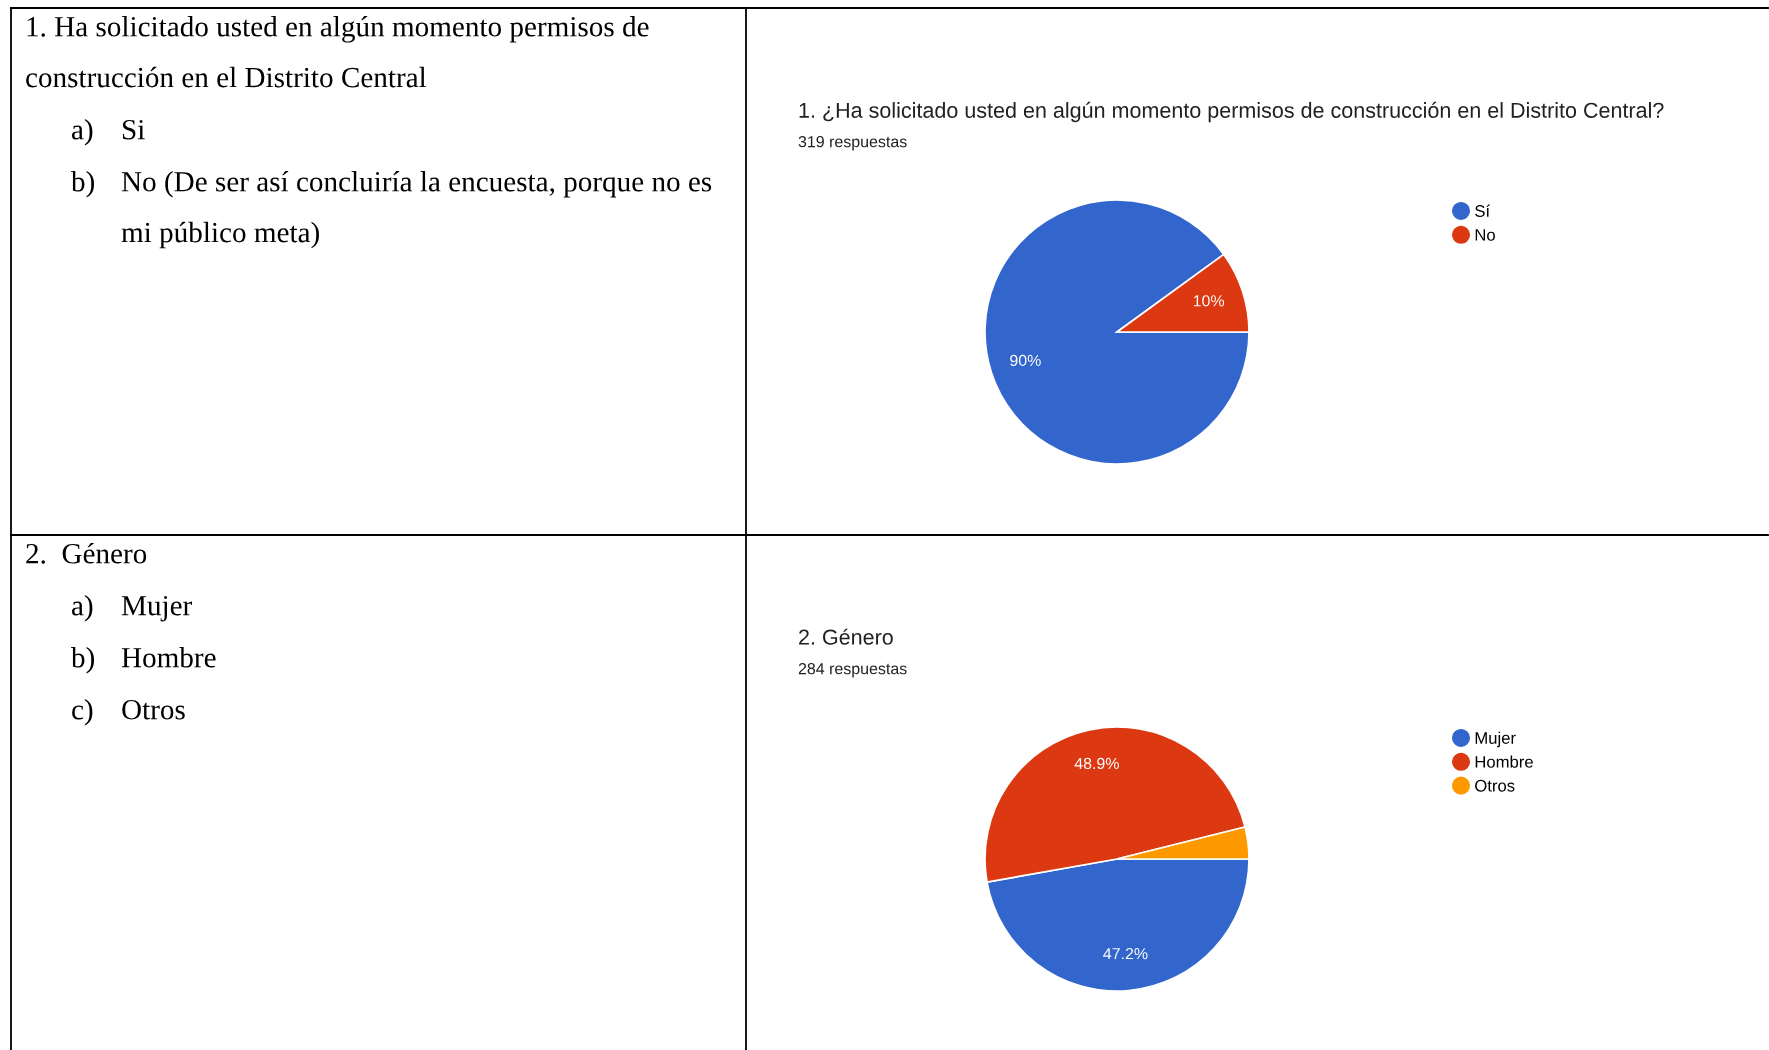 The image size is (1769, 1050). Describe the element at coordinates (1504, 761) in the screenshot. I see `legend-label: Hombre` at that location.